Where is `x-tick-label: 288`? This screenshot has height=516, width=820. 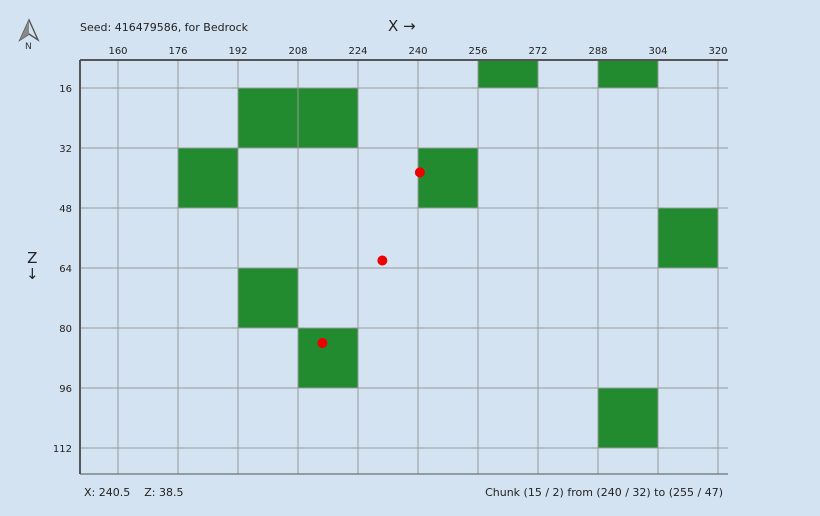 x-tick-label: 288 is located at coordinates (597, 51).